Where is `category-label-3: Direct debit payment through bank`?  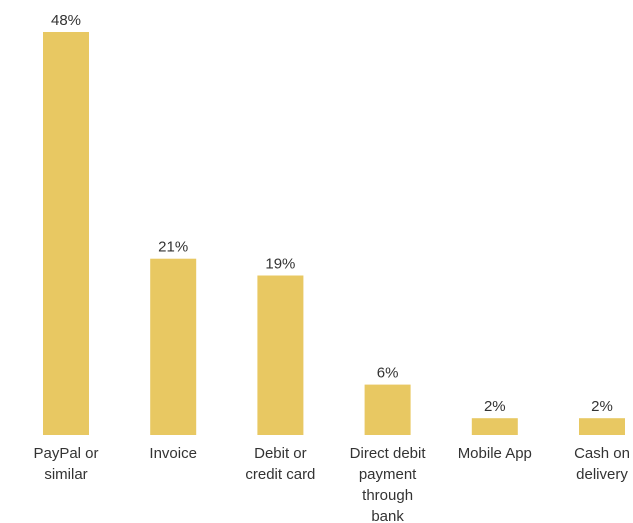 category-label-3: Direct debit payment through bank is located at coordinates (388, 484).